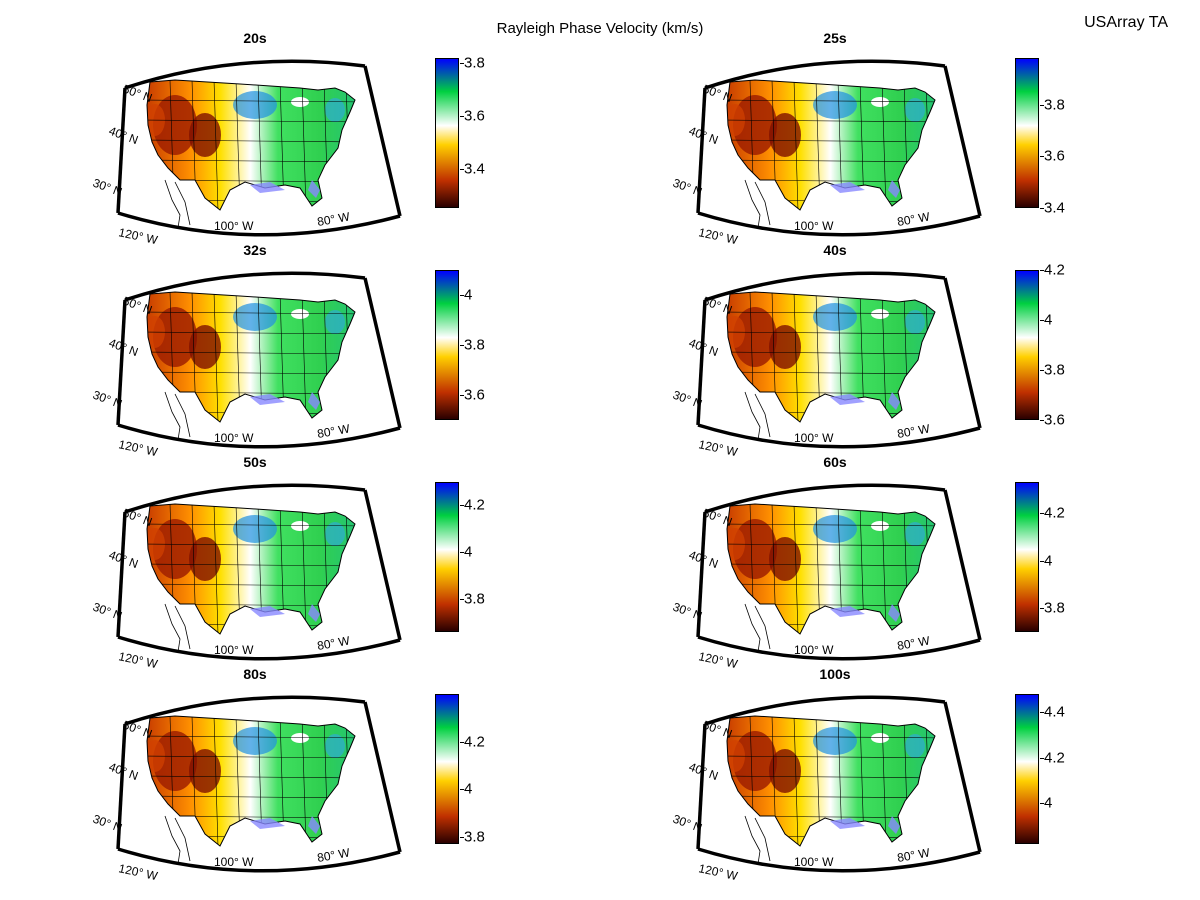 The height and width of the screenshot is (900, 1200). I want to click on colorbar-ticks: 3.6 3.8 4 4.2, so click(1070, 345).